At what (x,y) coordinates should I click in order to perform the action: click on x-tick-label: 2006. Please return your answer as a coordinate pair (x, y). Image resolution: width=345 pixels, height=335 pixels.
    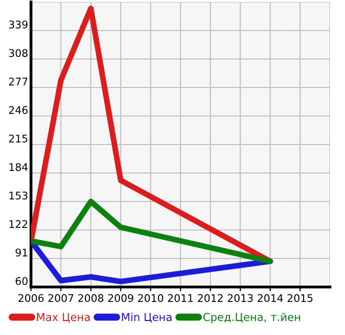
    Looking at the image, I should click on (31, 298).